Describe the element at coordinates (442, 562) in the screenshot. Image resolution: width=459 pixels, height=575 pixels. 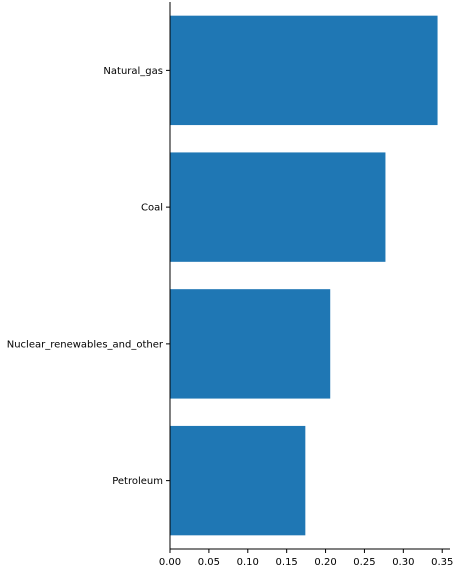
I see `x-tick-label: 0.35` at that location.